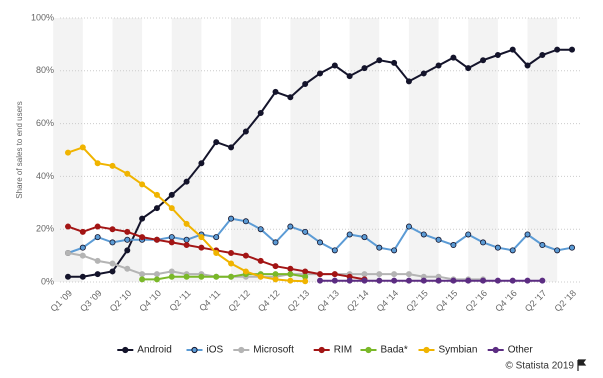  Describe the element at coordinates (368, 350) in the screenshot. I see `legend-swatch-marker` at that location.